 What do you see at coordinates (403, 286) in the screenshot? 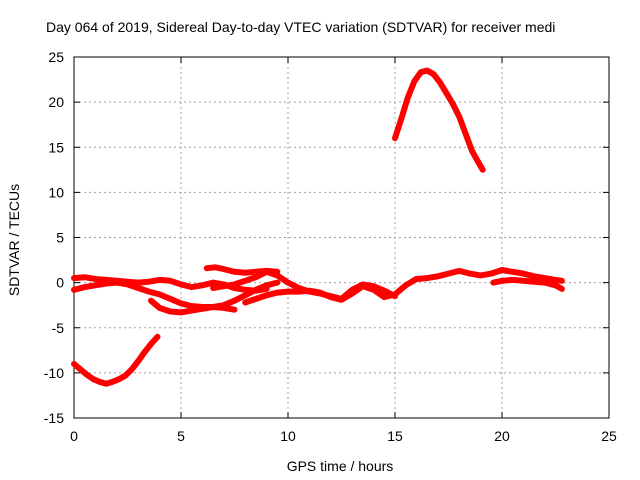
I see `series-line-arc-long` at bounding box center [403, 286].